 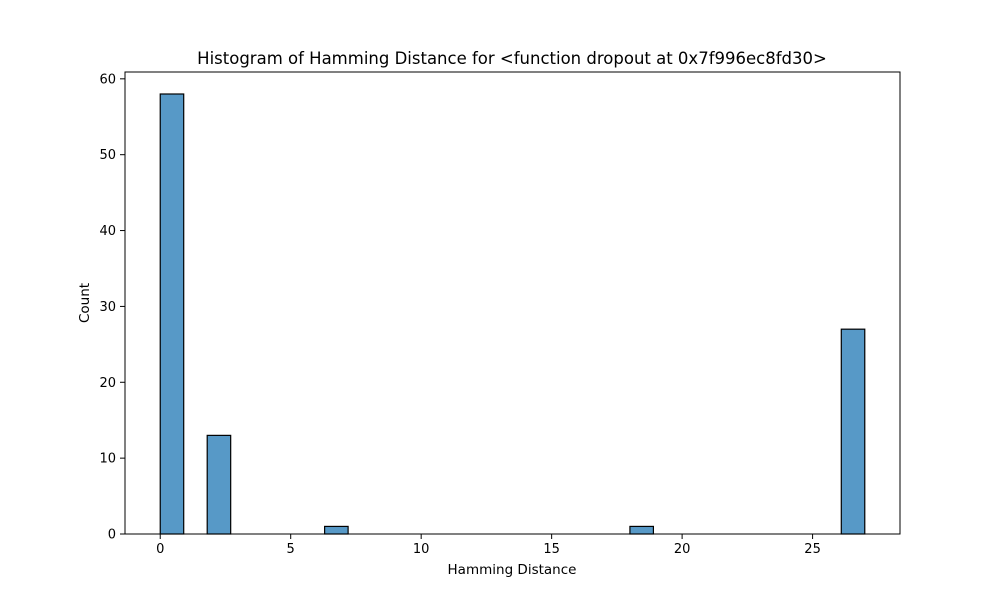 I want to click on x-tick-label: 25, so click(x=812, y=549).